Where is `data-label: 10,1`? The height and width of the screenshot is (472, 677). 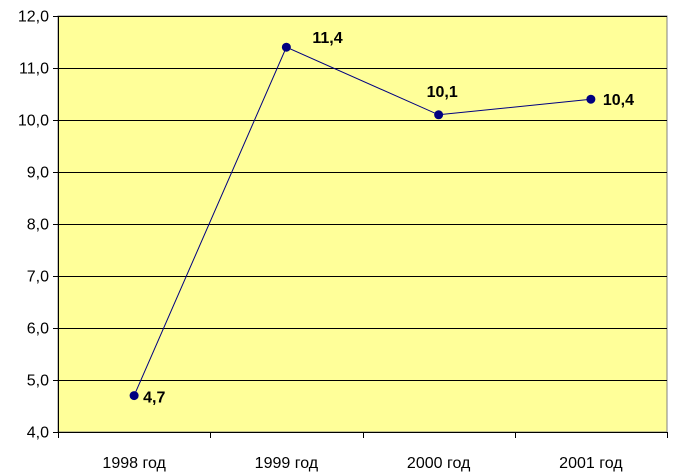 data-label: 10,1 is located at coordinates (442, 92).